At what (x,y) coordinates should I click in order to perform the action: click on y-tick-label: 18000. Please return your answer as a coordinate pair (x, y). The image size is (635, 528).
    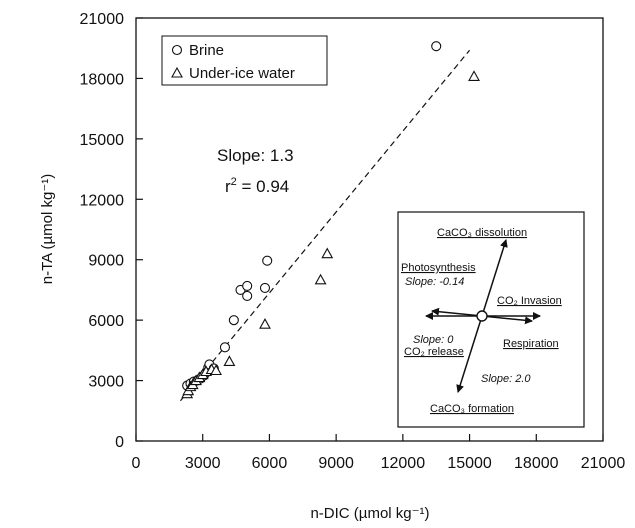
    Looking at the image, I should click on (102, 79).